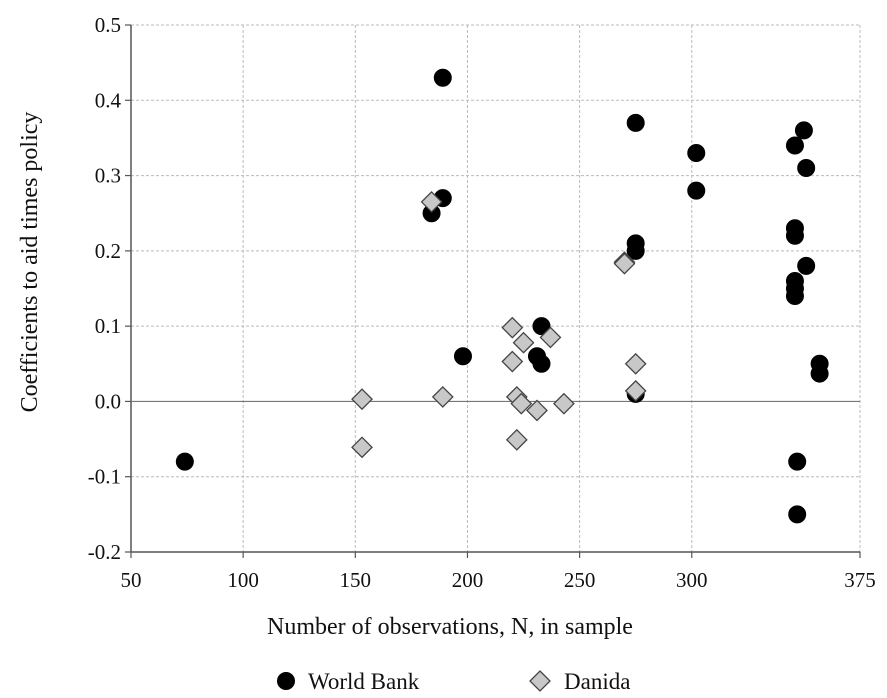 The image size is (887, 698). What do you see at coordinates (30, 262) in the screenshot?
I see `y-axis-label: Coefficients to aid times policy` at bounding box center [30, 262].